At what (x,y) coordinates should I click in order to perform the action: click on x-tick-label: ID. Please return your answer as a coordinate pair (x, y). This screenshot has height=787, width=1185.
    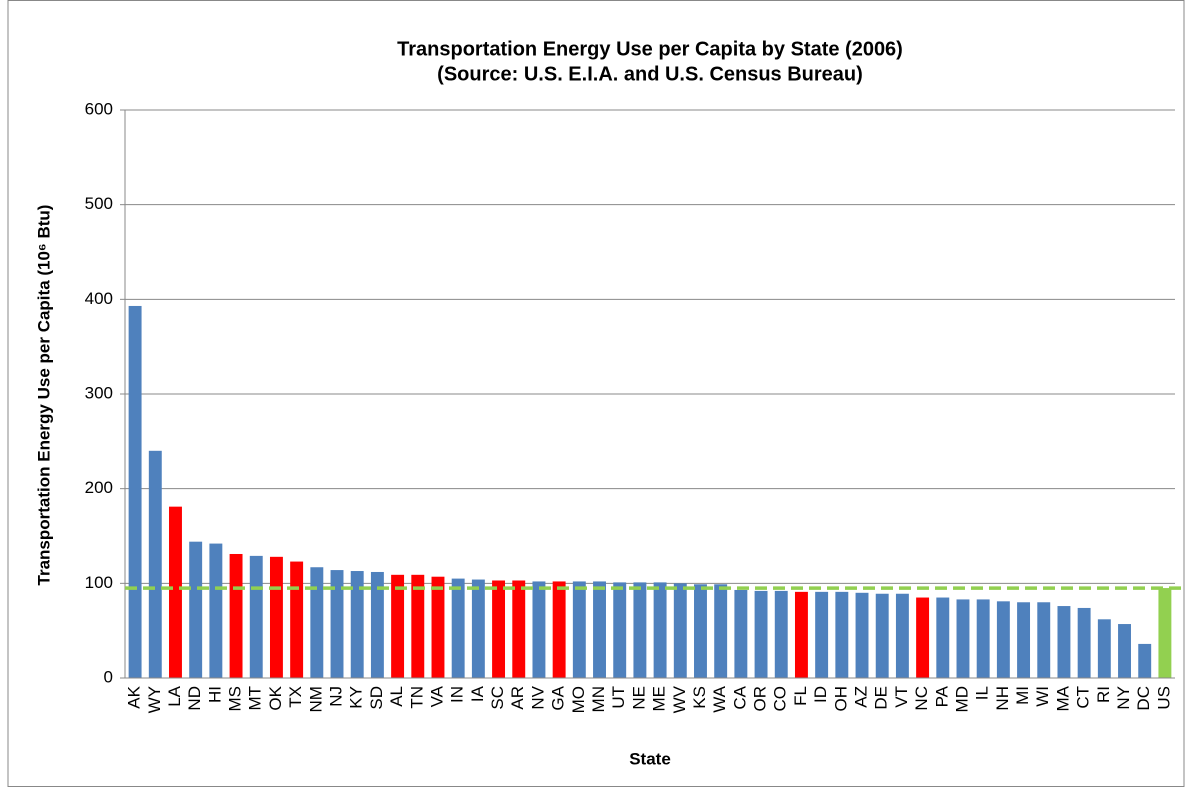
    Looking at the image, I should click on (820, 694).